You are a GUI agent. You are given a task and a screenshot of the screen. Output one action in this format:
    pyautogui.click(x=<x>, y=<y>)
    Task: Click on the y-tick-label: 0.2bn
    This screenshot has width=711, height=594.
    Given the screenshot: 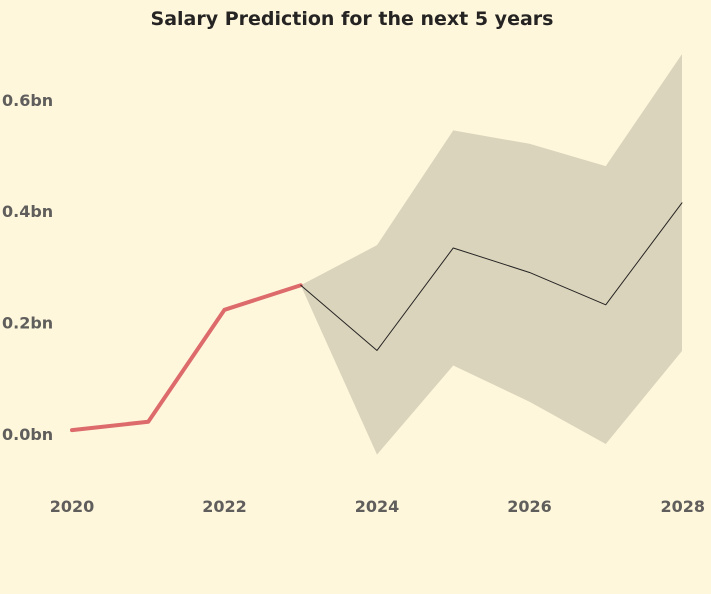 What is the action you would take?
    pyautogui.click(x=27, y=323)
    